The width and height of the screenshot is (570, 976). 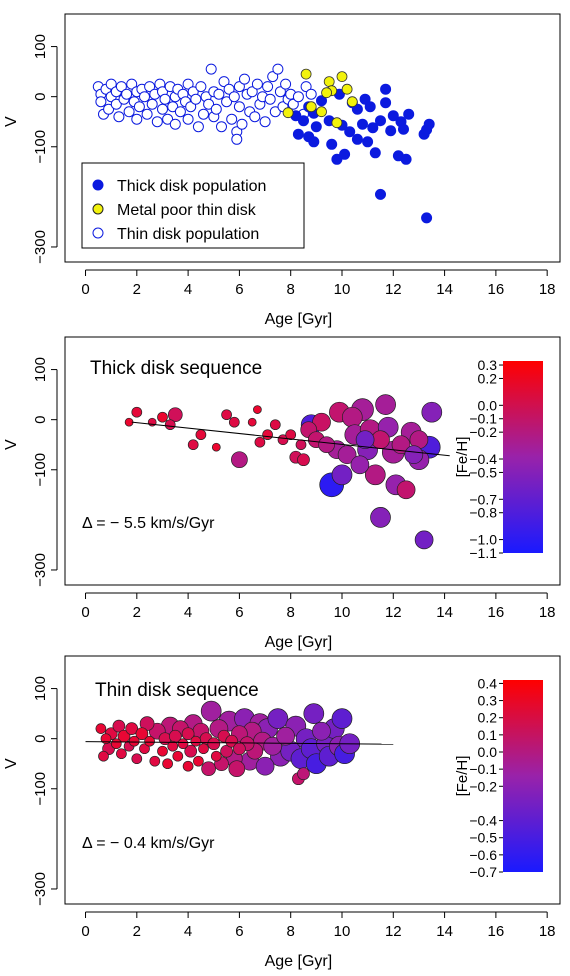 What do you see at coordinates (488, 378) in the screenshot?
I see `colorbar-tick-label: 0.2` at bounding box center [488, 378].